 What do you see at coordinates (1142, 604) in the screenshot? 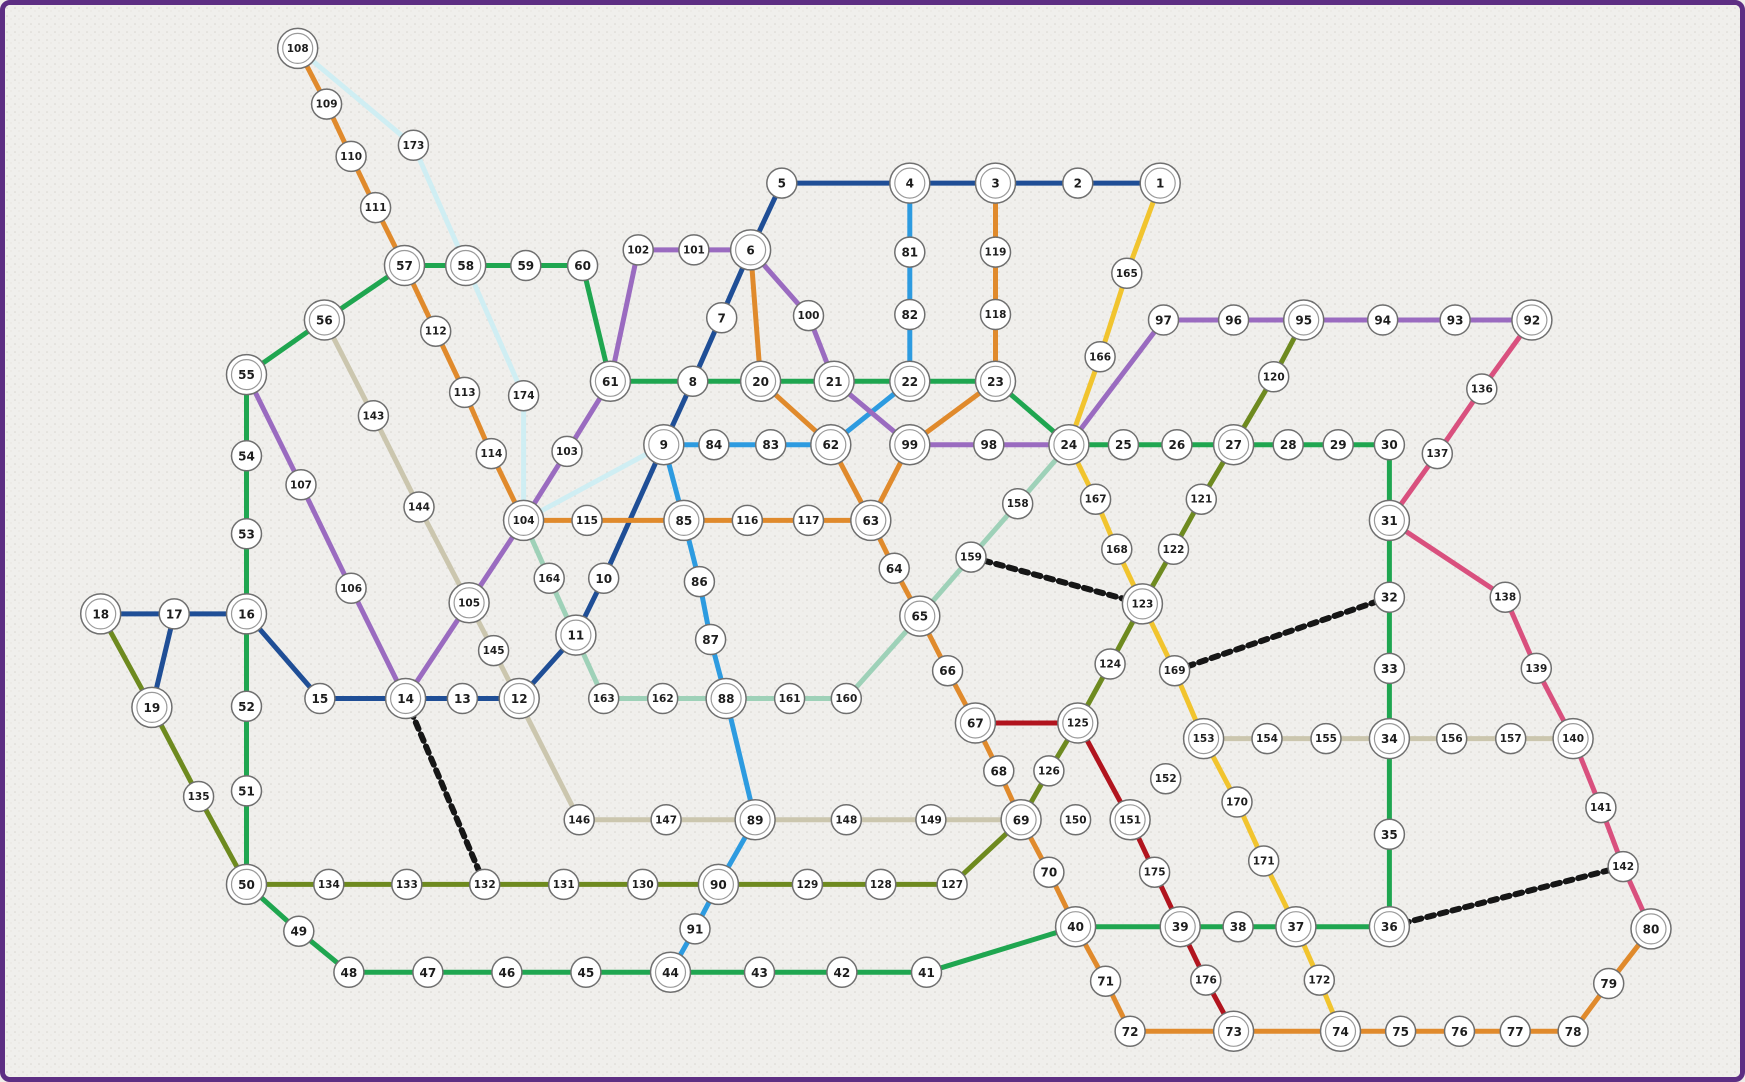
I see `station-123: 123` at bounding box center [1142, 604].